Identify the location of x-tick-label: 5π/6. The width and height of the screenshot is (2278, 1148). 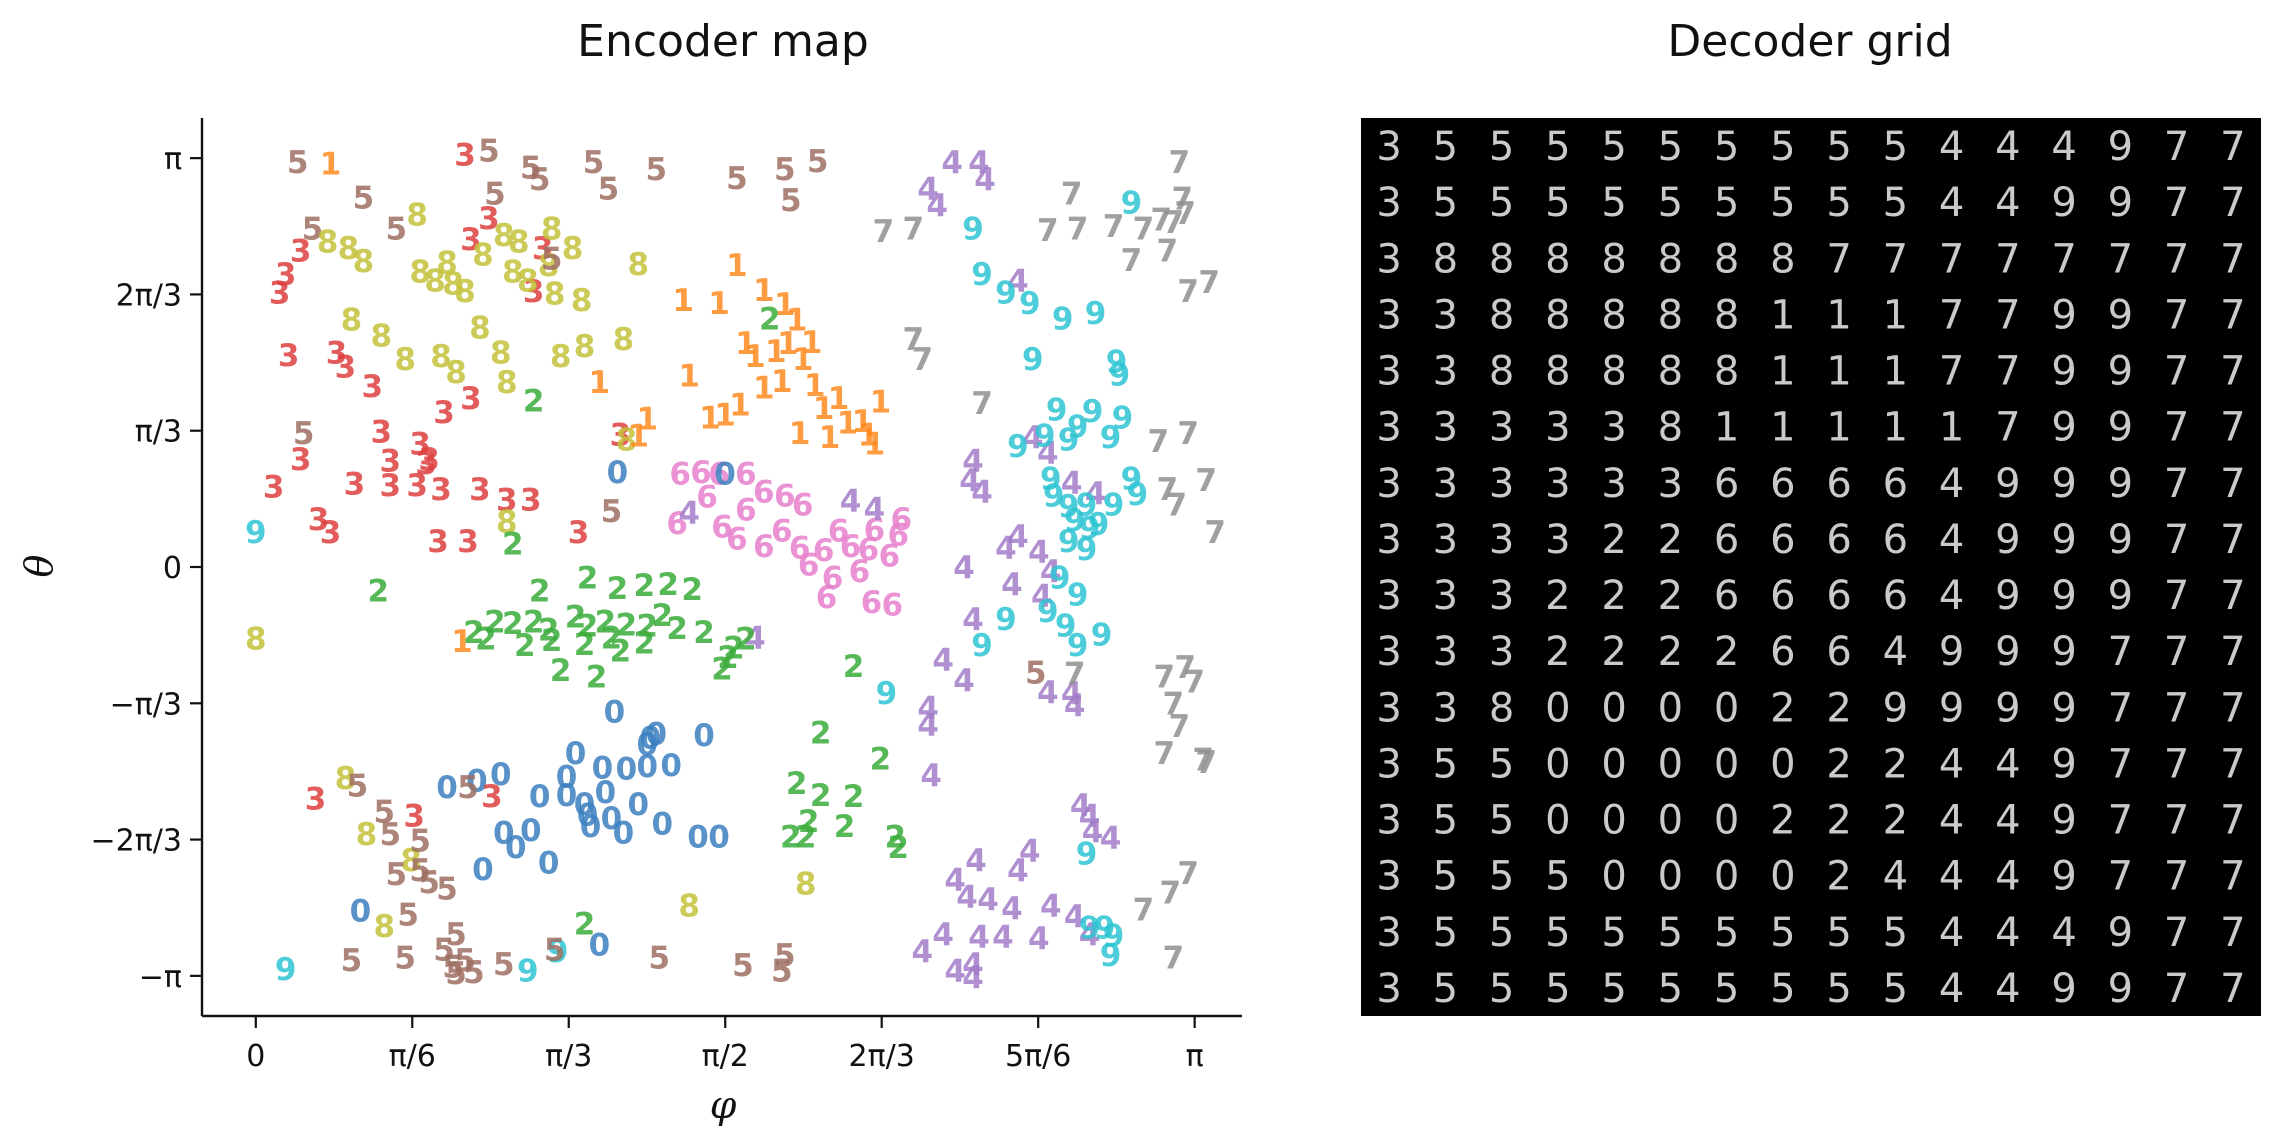
(1038, 1056).